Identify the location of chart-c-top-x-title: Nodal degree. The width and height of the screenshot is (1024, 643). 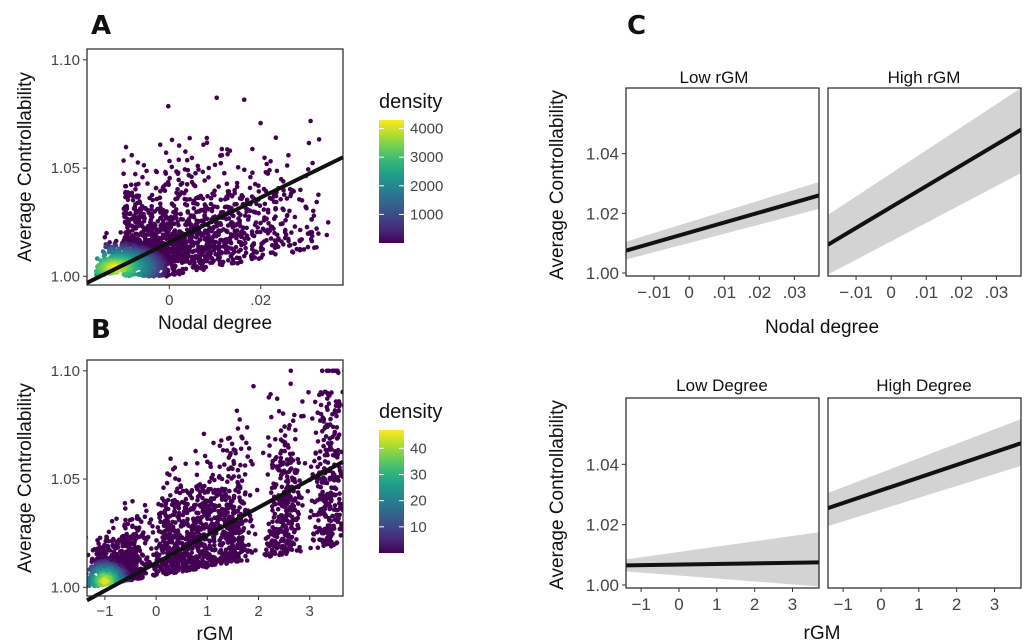
(822, 327).